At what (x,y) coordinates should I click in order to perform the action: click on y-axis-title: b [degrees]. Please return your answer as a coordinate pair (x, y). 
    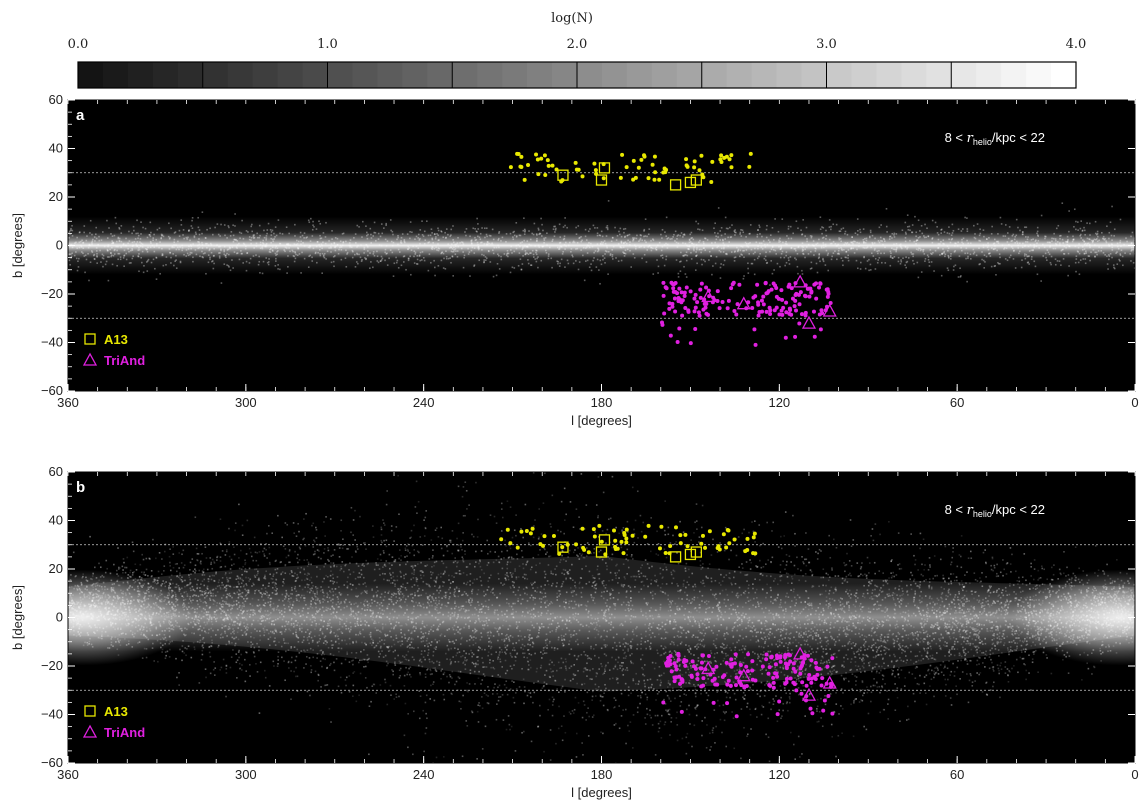
    Looking at the image, I should click on (17, 617).